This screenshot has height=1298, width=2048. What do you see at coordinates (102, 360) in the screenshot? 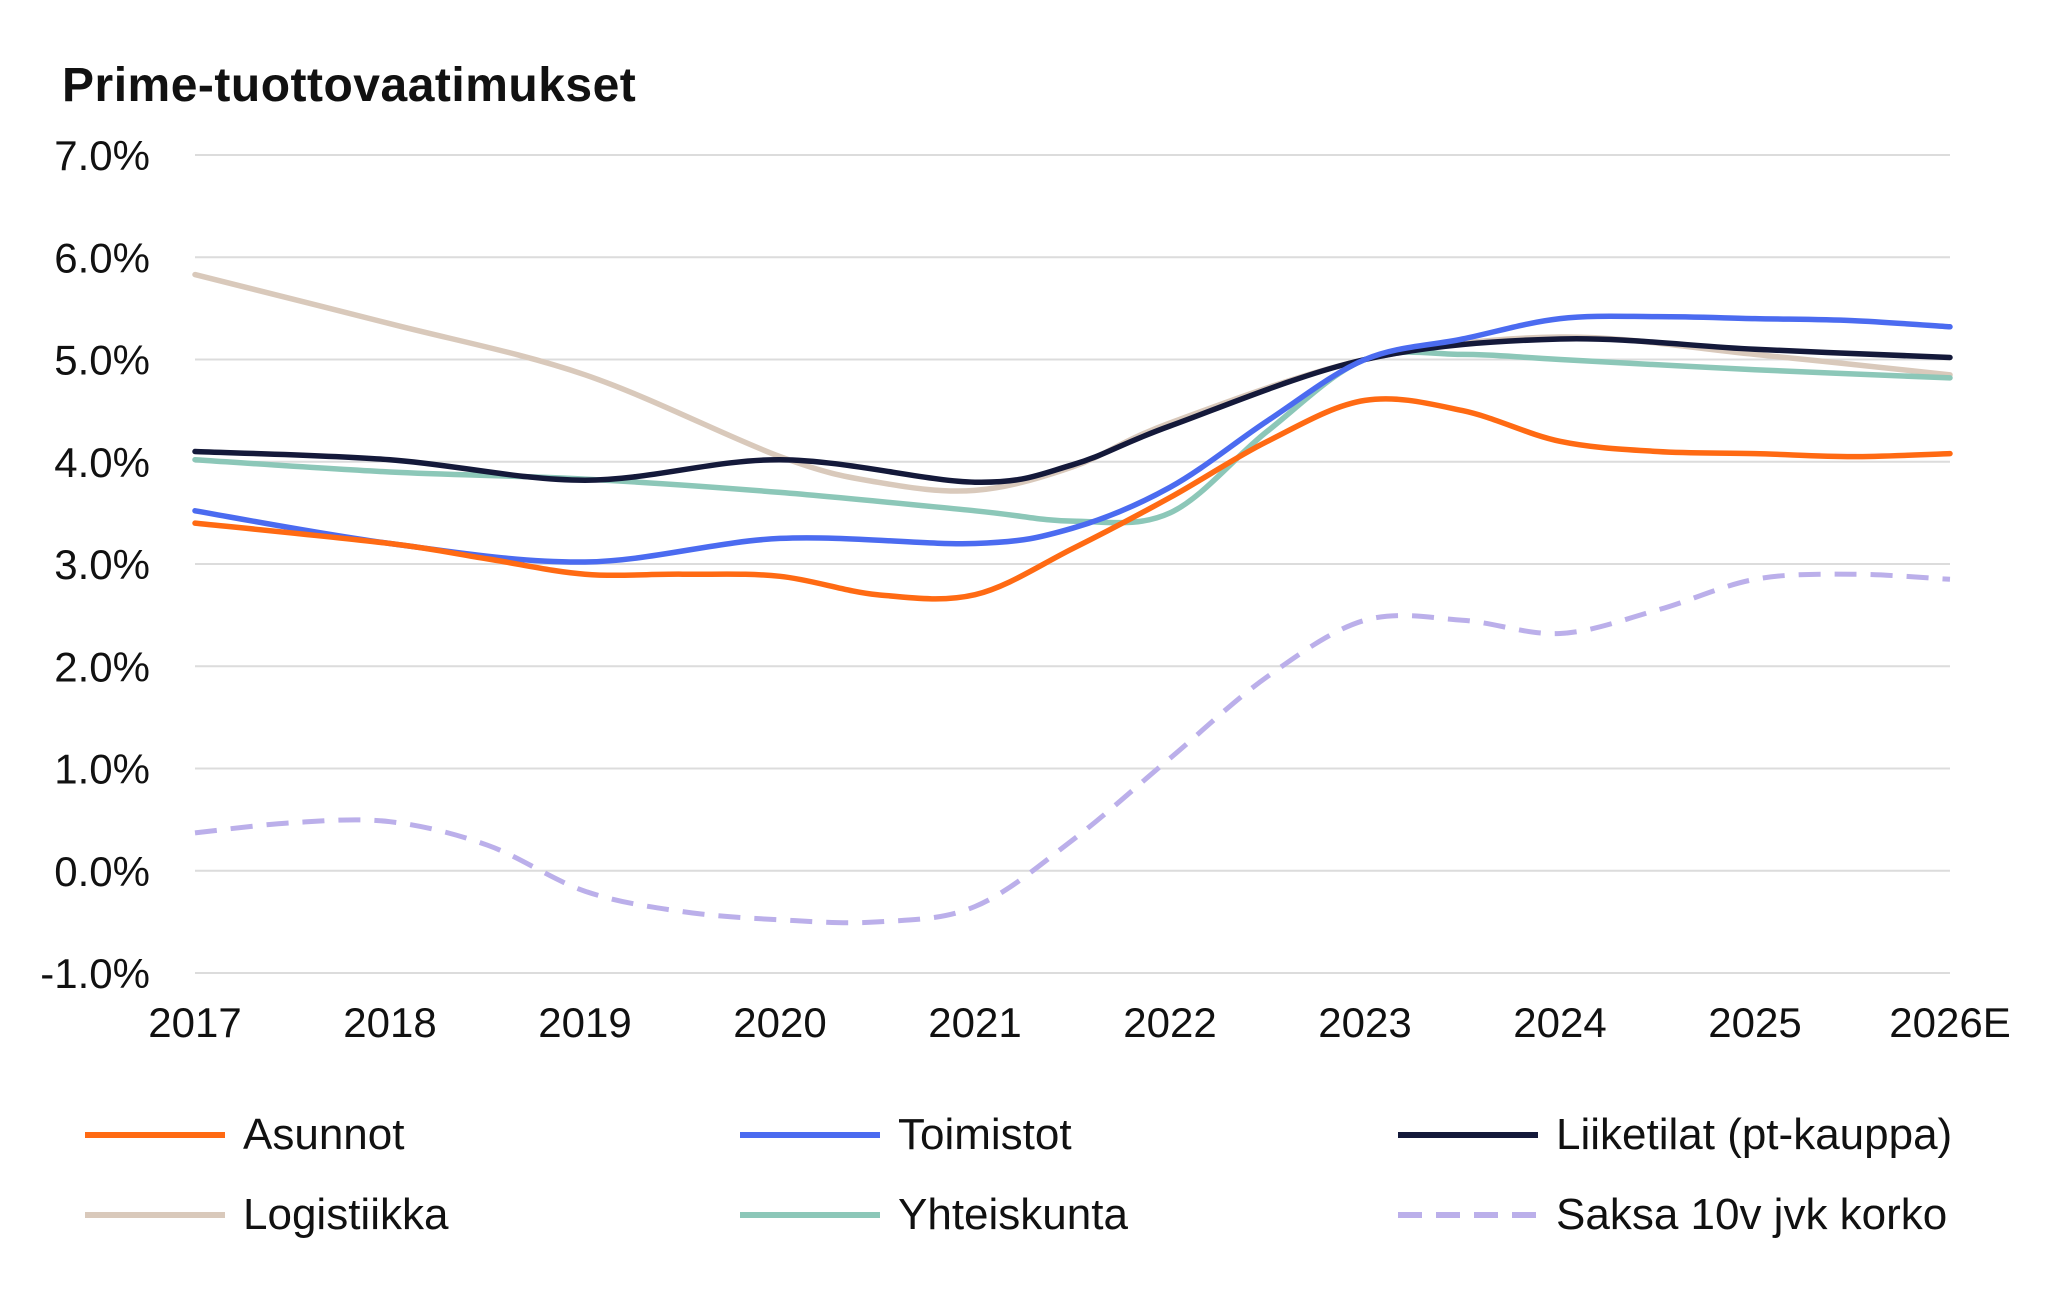
I see `y-tick-label: 5.0%` at bounding box center [102, 360].